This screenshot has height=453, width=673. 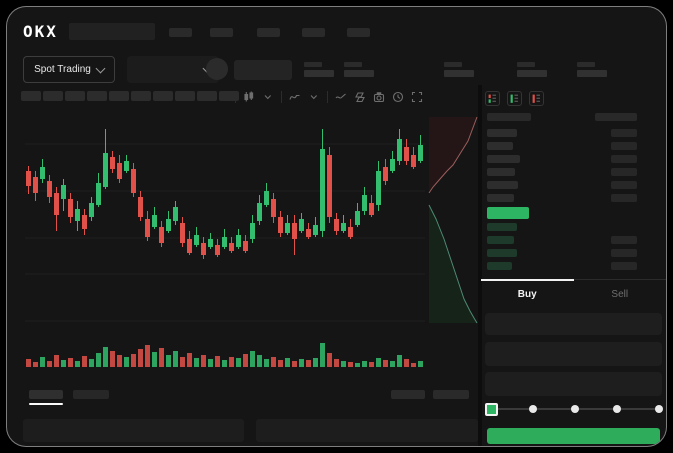 I want to click on pair-dropdown, so click(x=173, y=69).